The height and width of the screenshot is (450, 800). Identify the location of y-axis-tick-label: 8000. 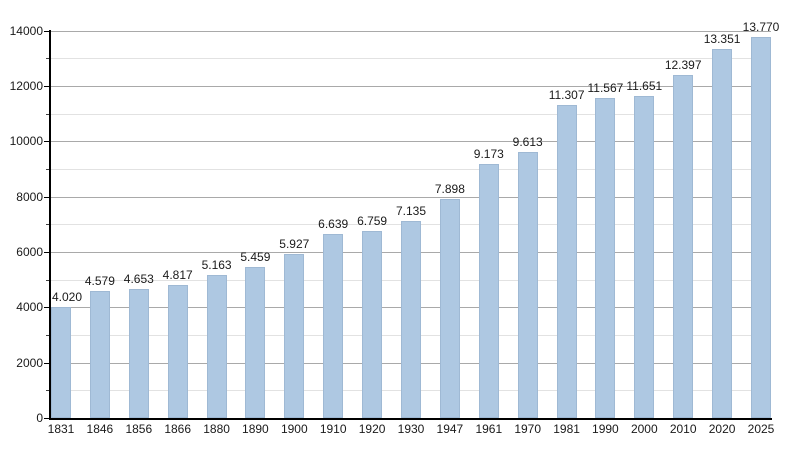
(29, 196).